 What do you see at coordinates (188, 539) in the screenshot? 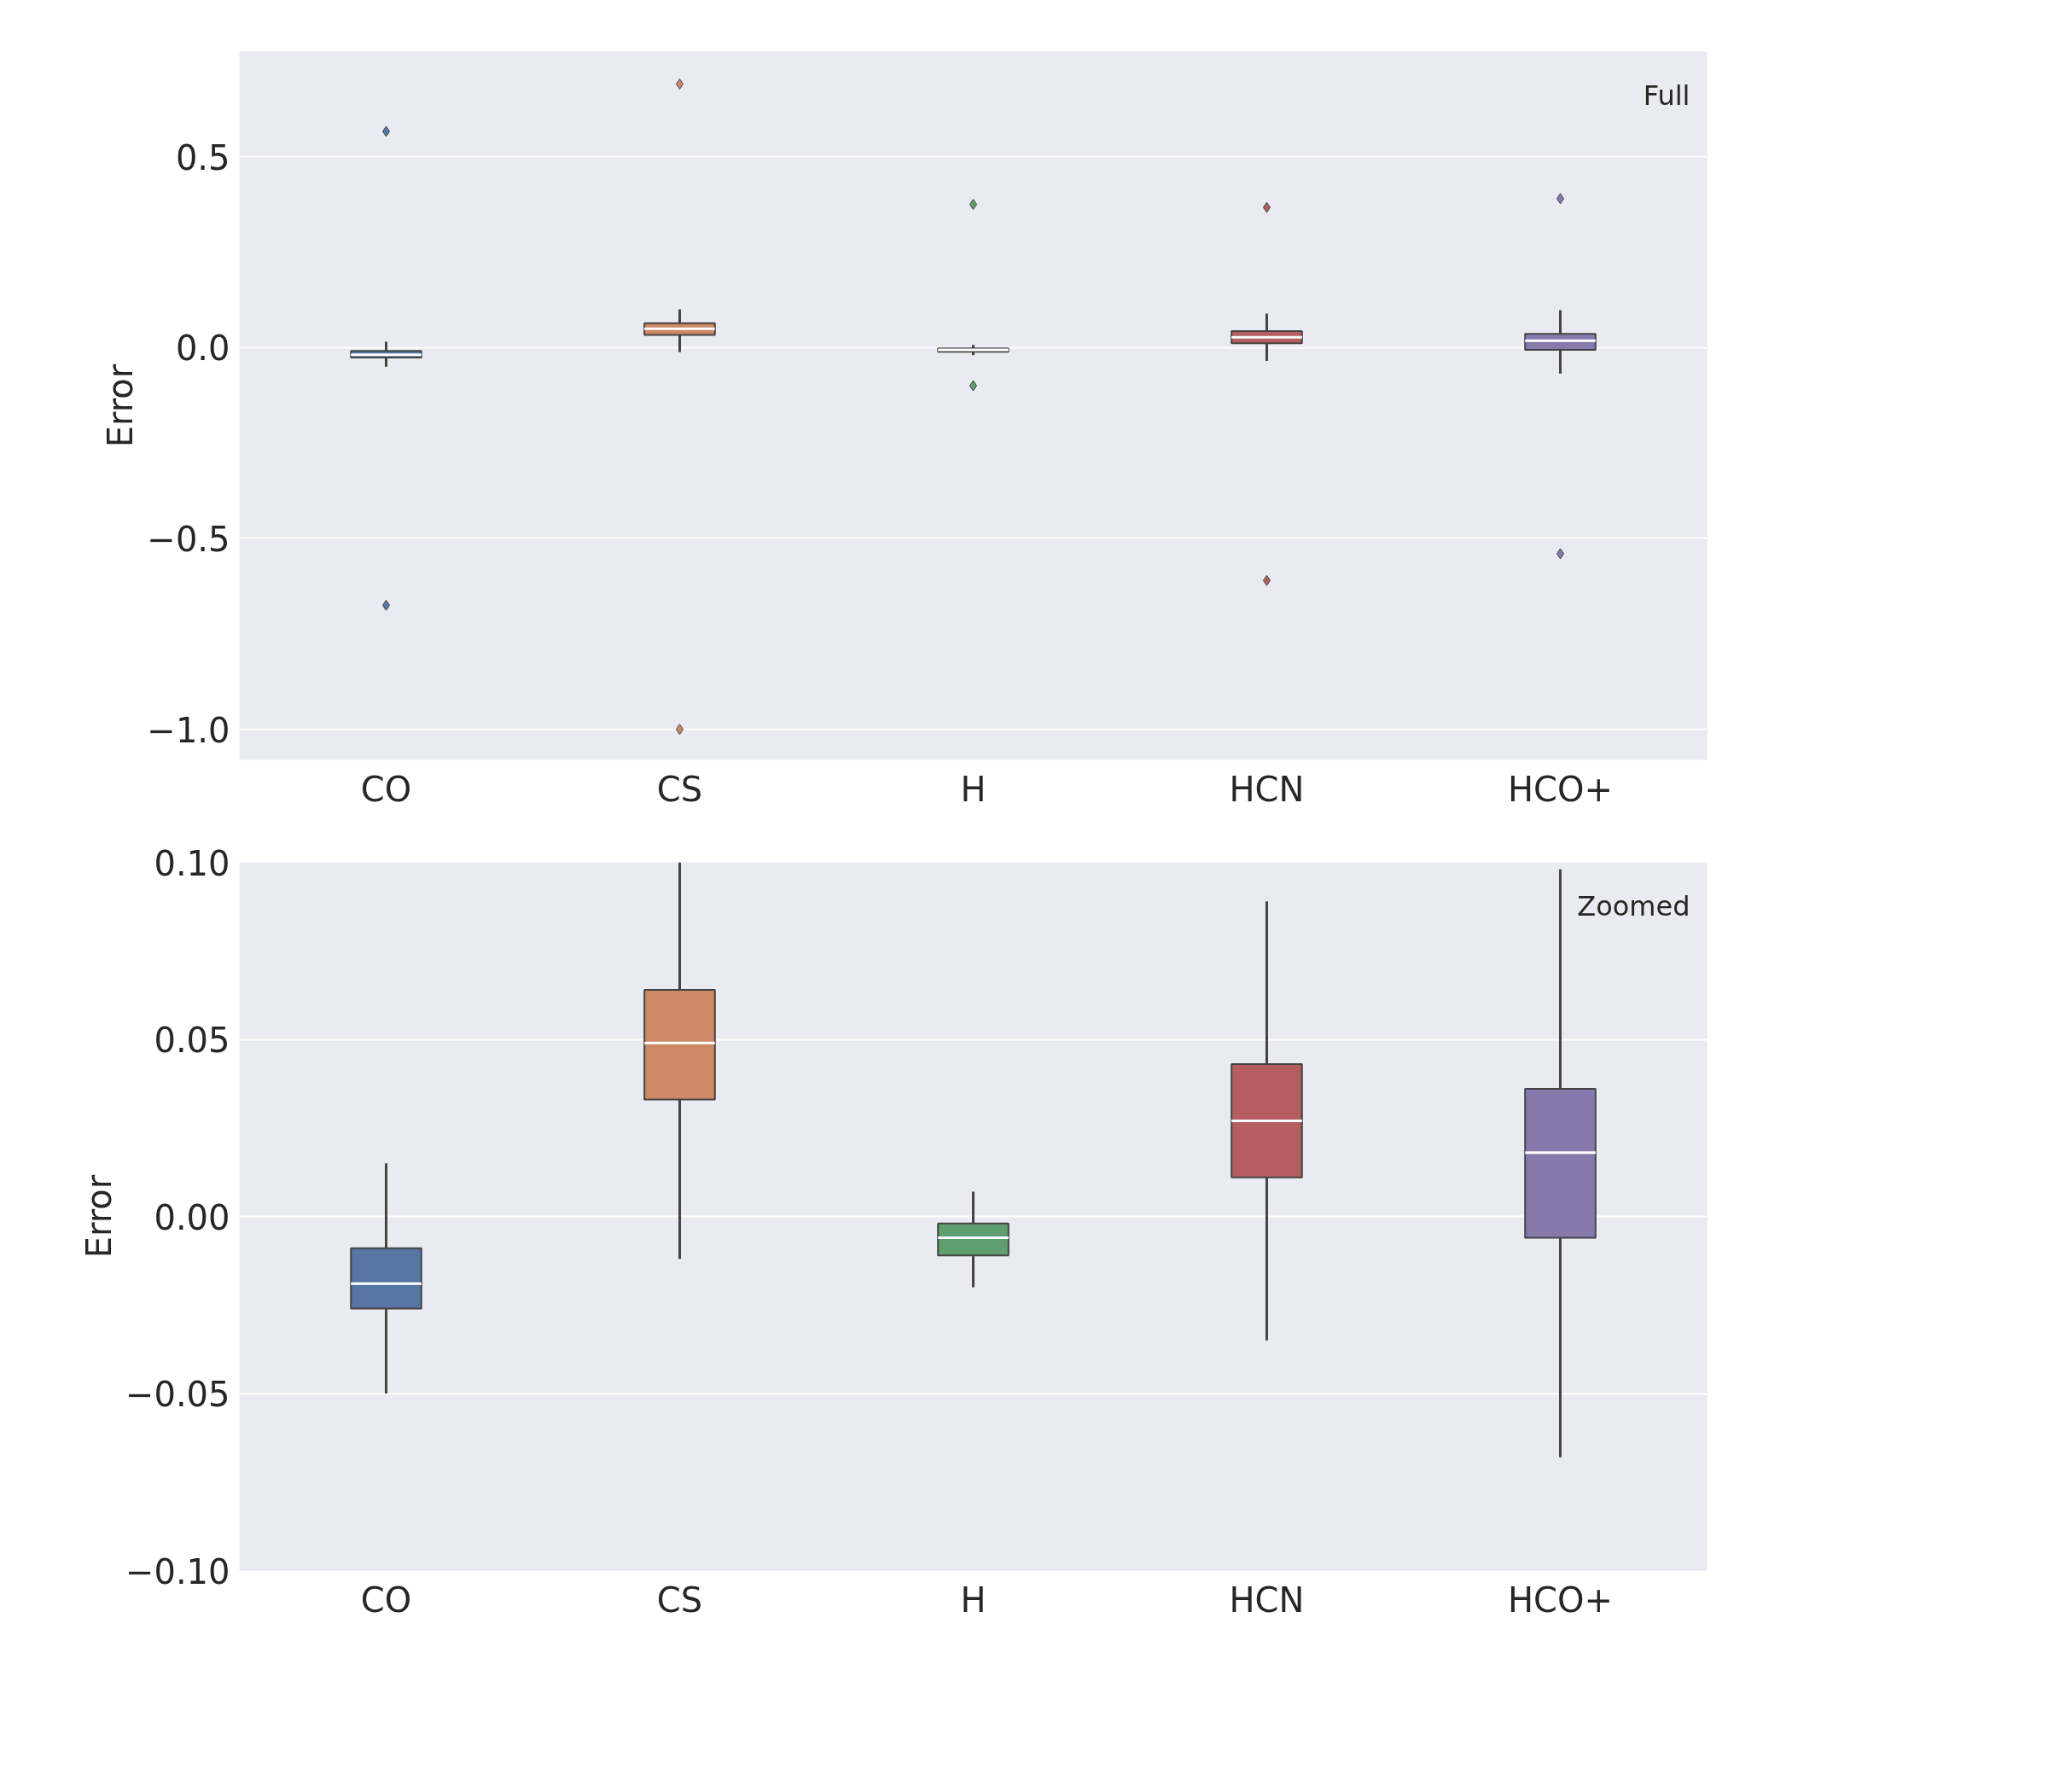
I see `y-tick-label: −0.5` at bounding box center [188, 539].